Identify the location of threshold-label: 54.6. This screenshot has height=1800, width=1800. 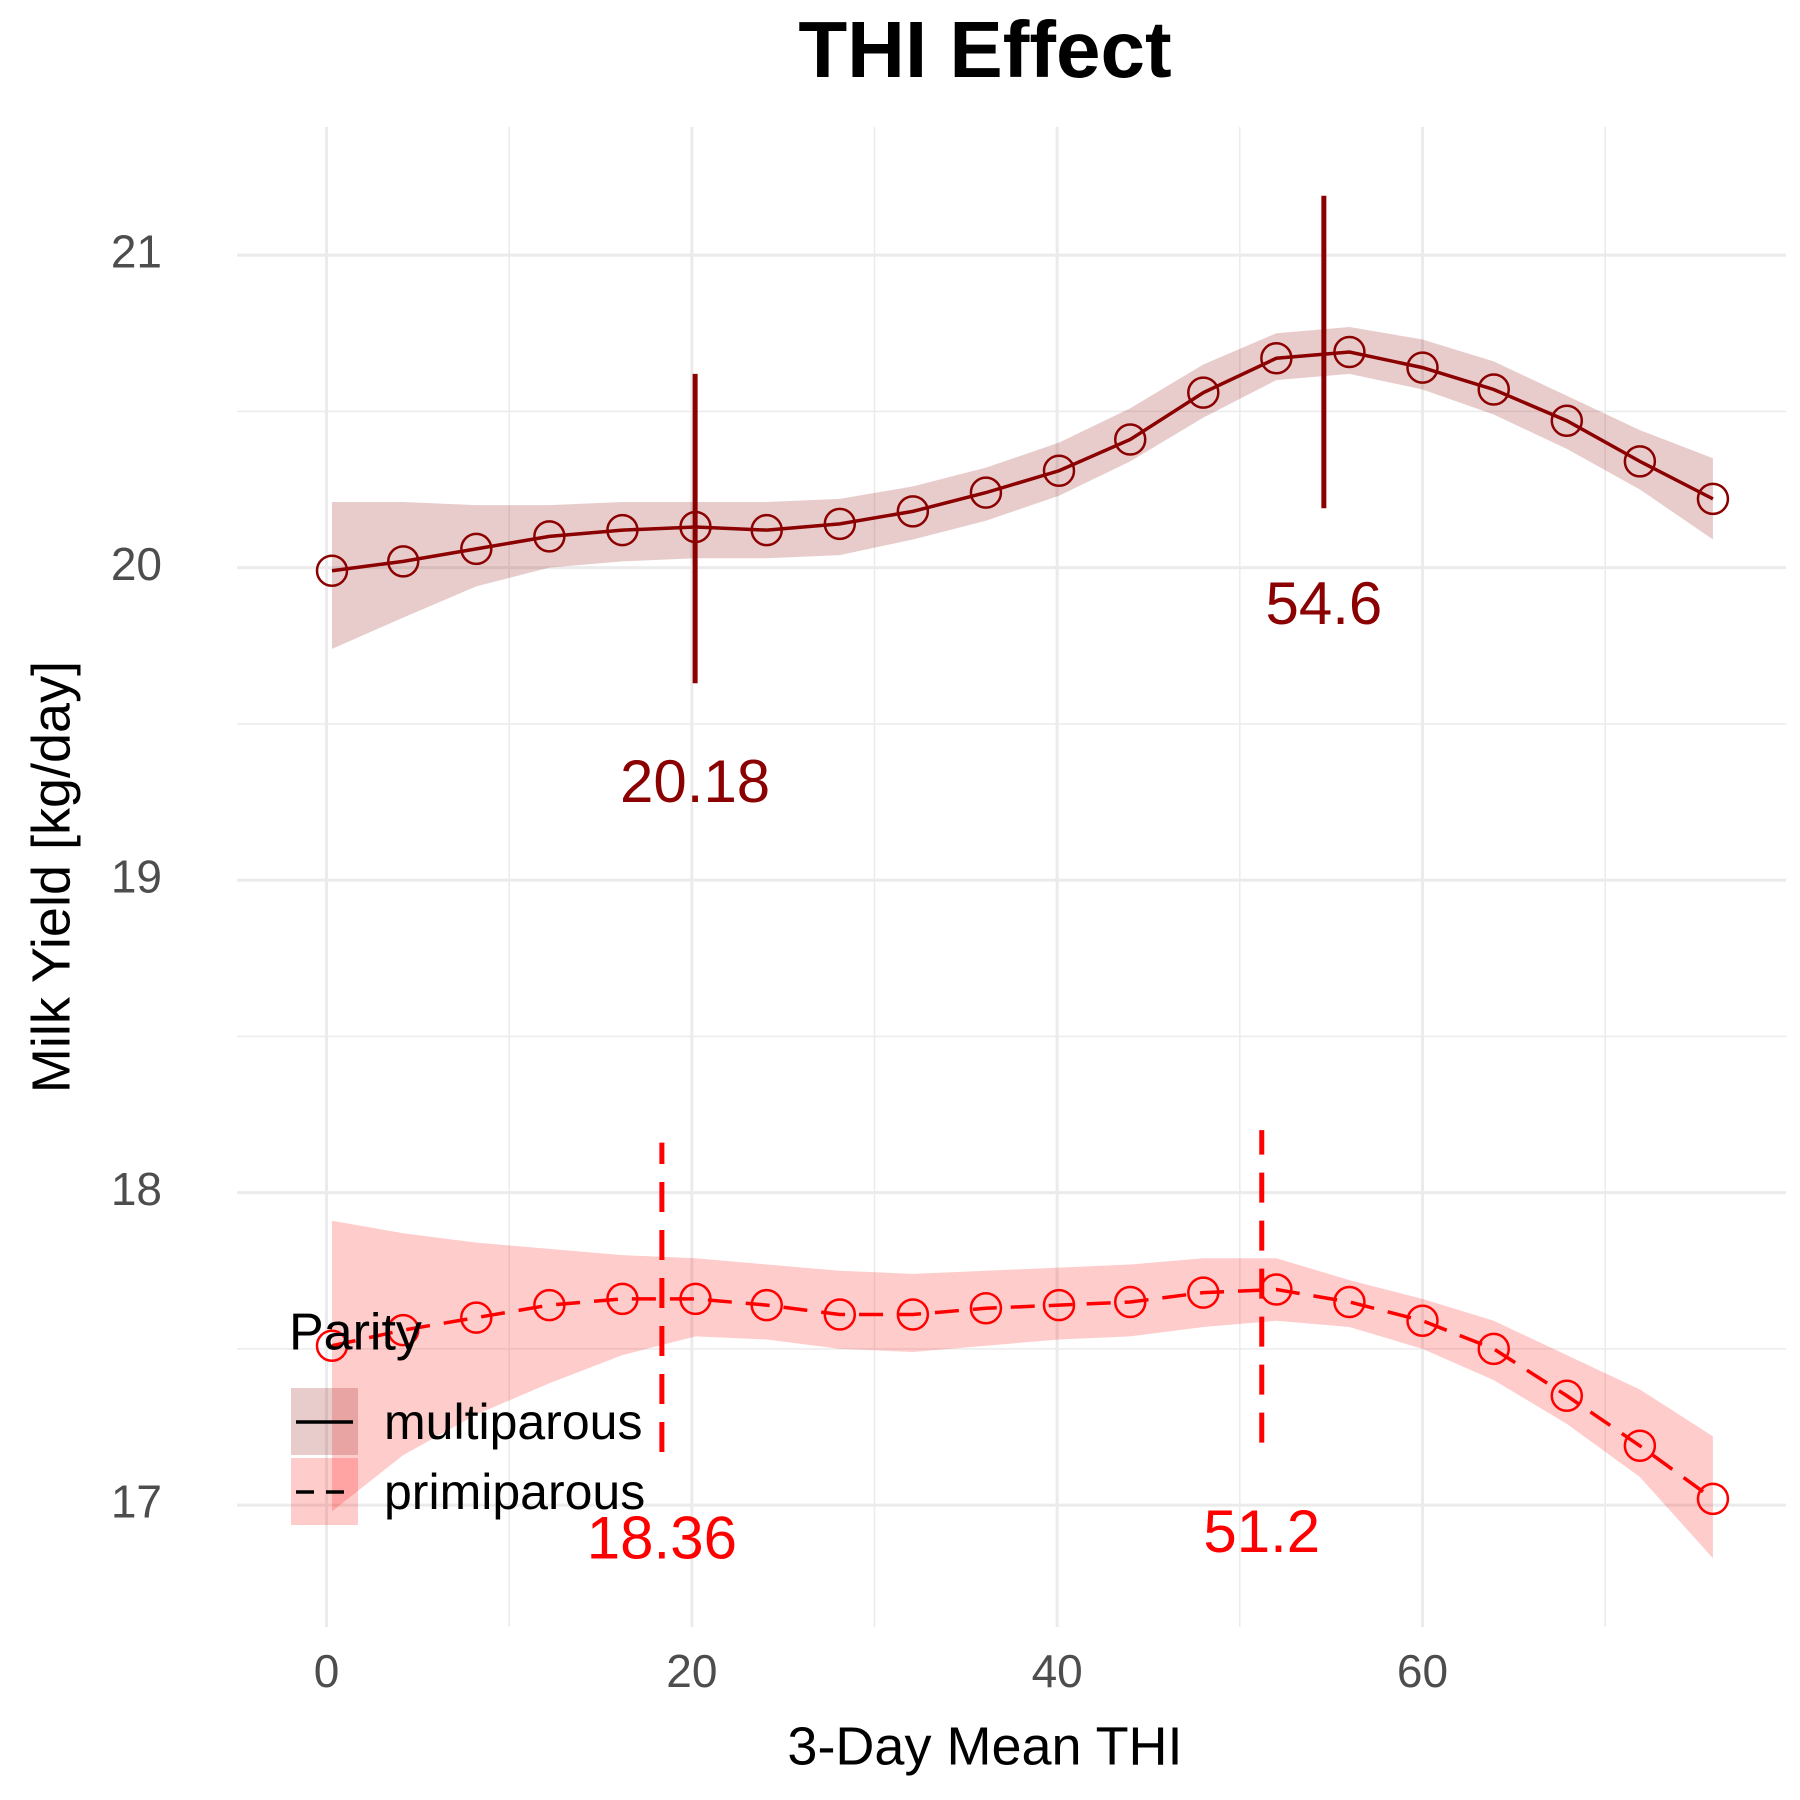
(1323, 603).